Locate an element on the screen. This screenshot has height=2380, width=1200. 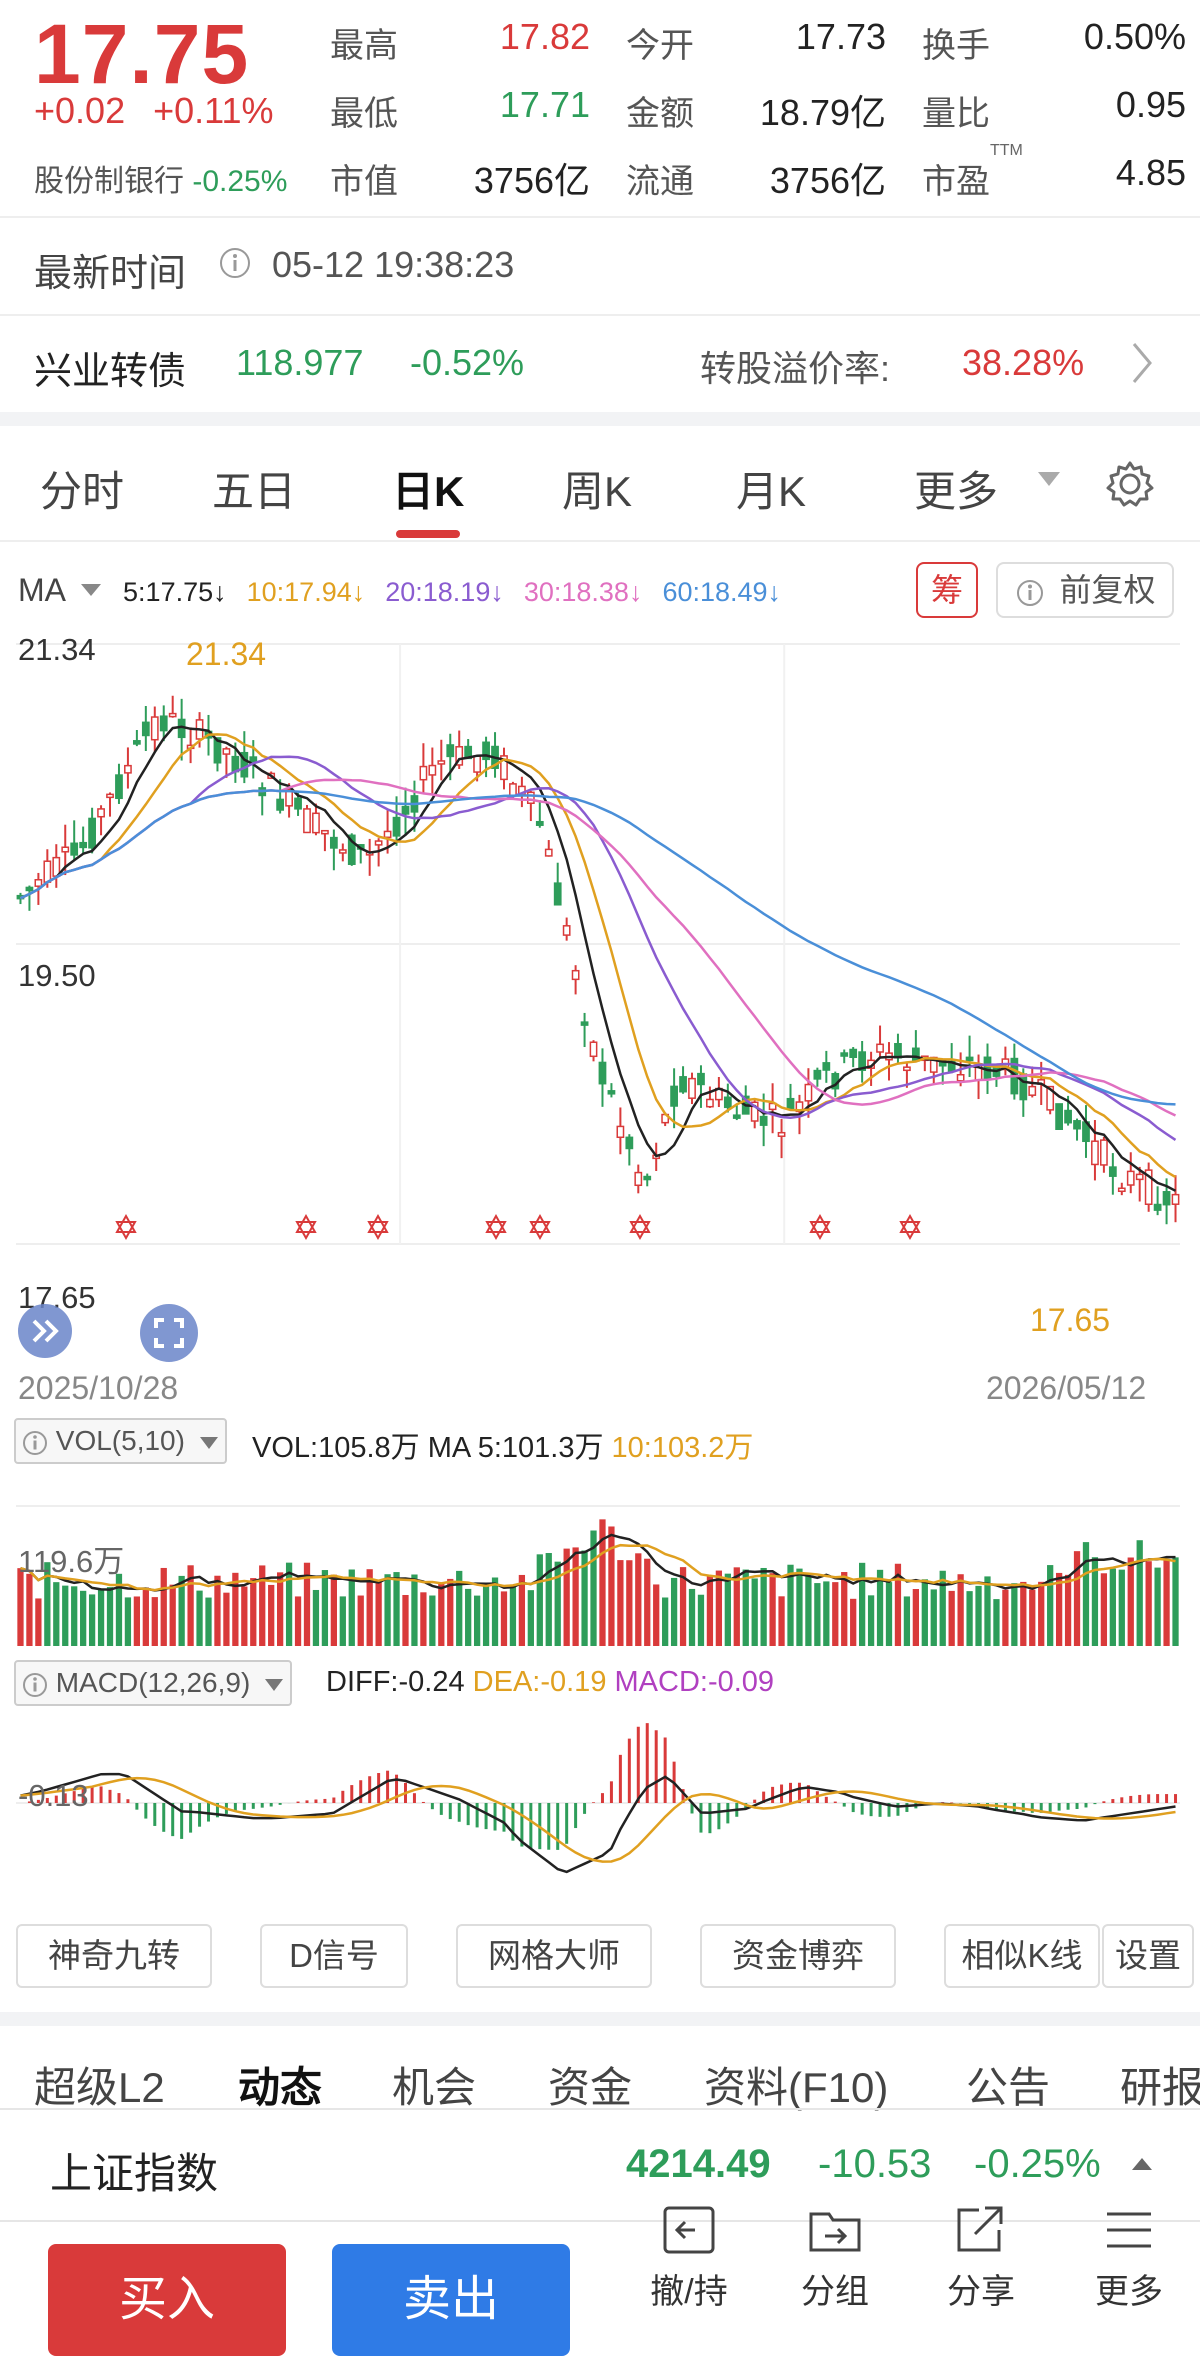
stat-label: 今开 is located at coordinates (660, 46).